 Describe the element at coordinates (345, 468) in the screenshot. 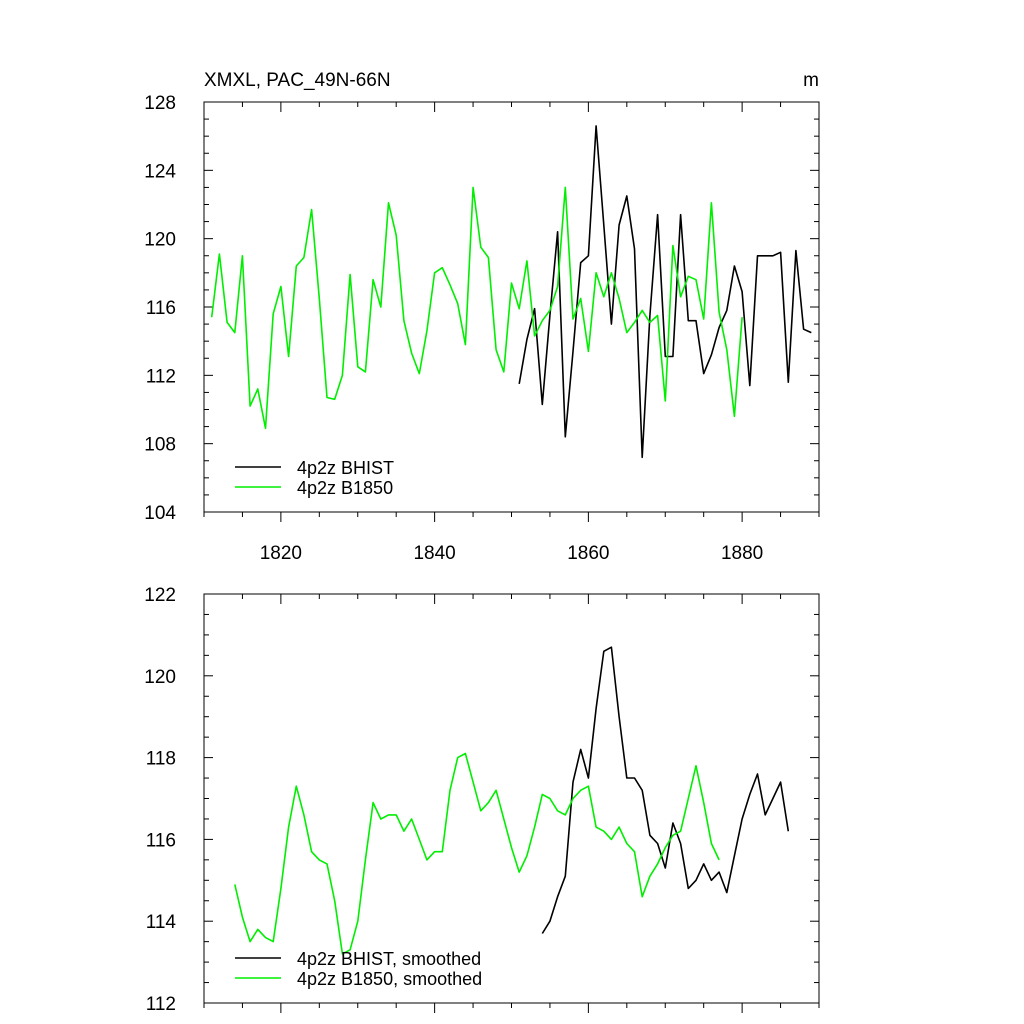

I see `legend-label-0: 4p2z BHIST` at that location.